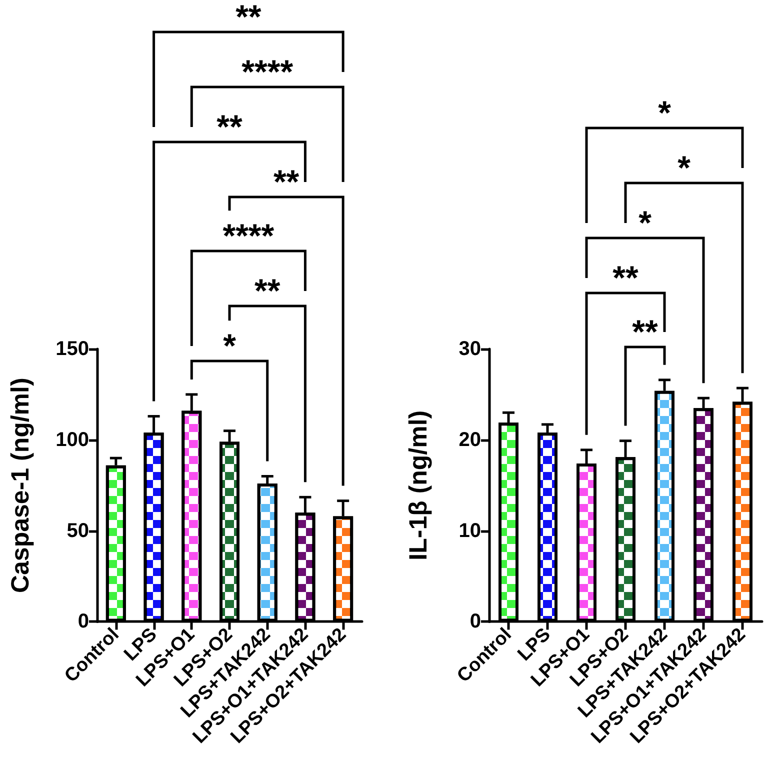 The width and height of the screenshot is (767, 773). What do you see at coordinates (72, 349) in the screenshot?
I see `y-tick-label: 150` at bounding box center [72, 349].